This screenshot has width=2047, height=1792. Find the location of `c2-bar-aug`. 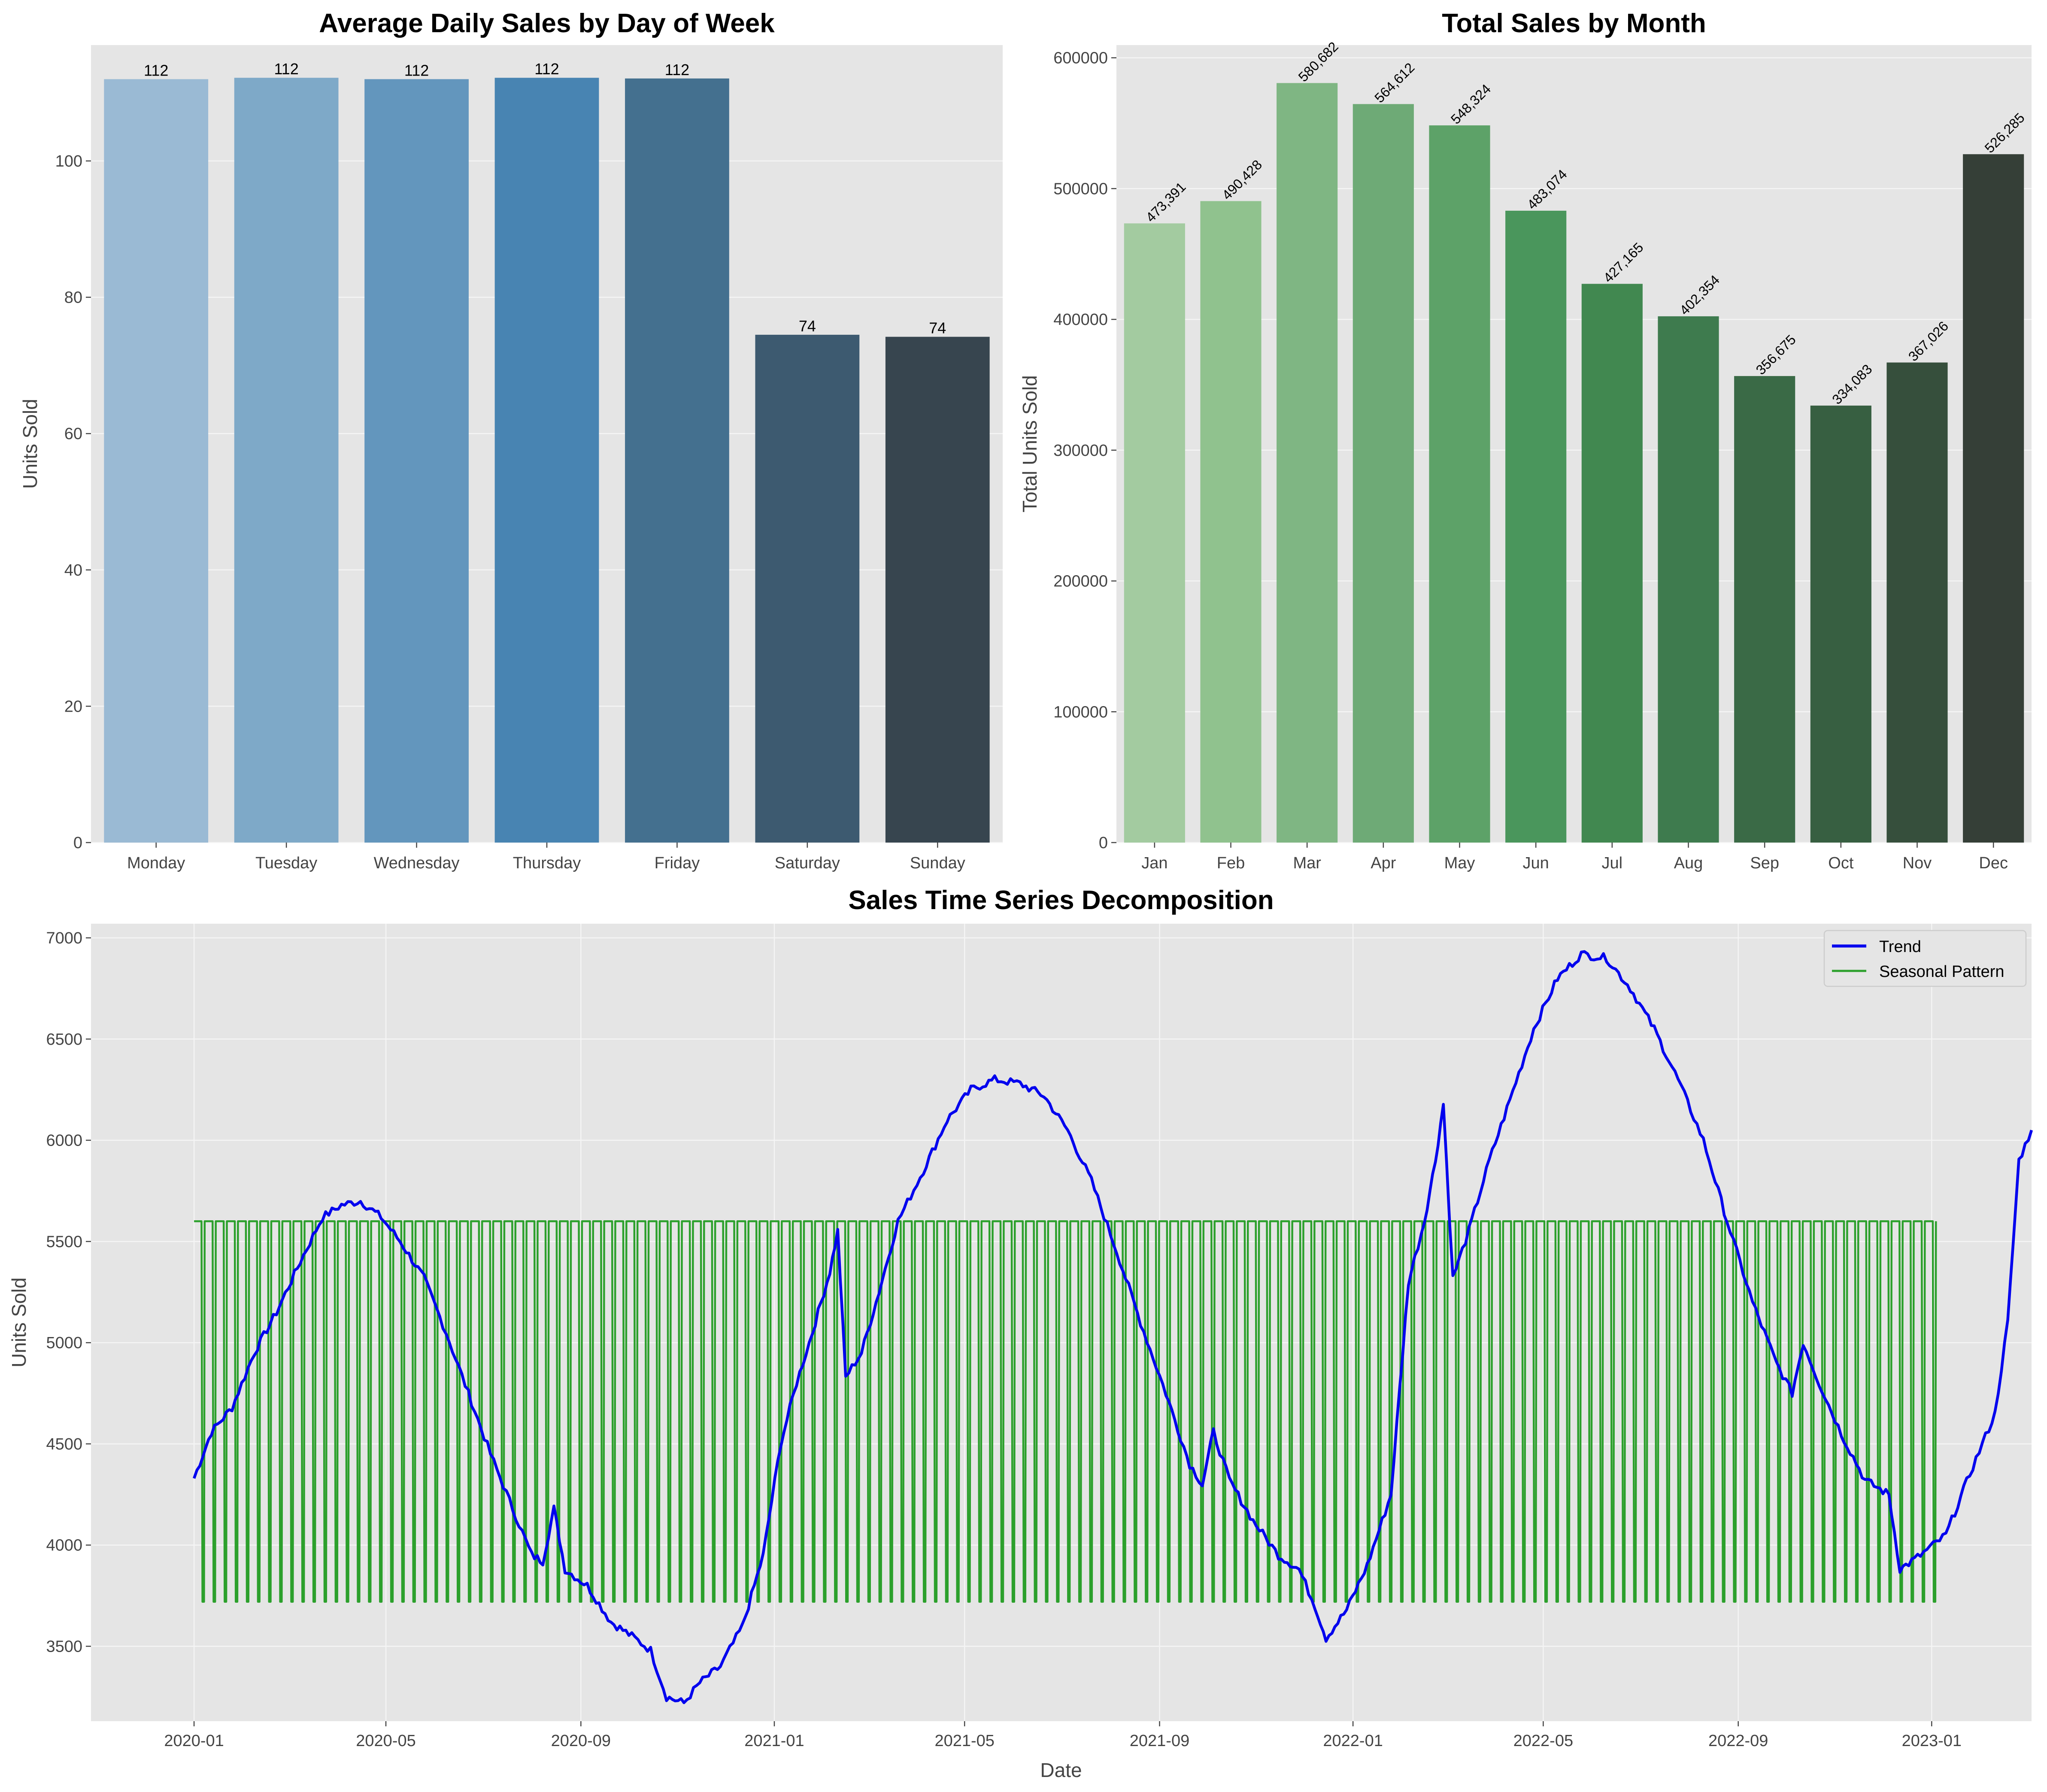

c2-bar-aug is located at coordinates (1688, 579).